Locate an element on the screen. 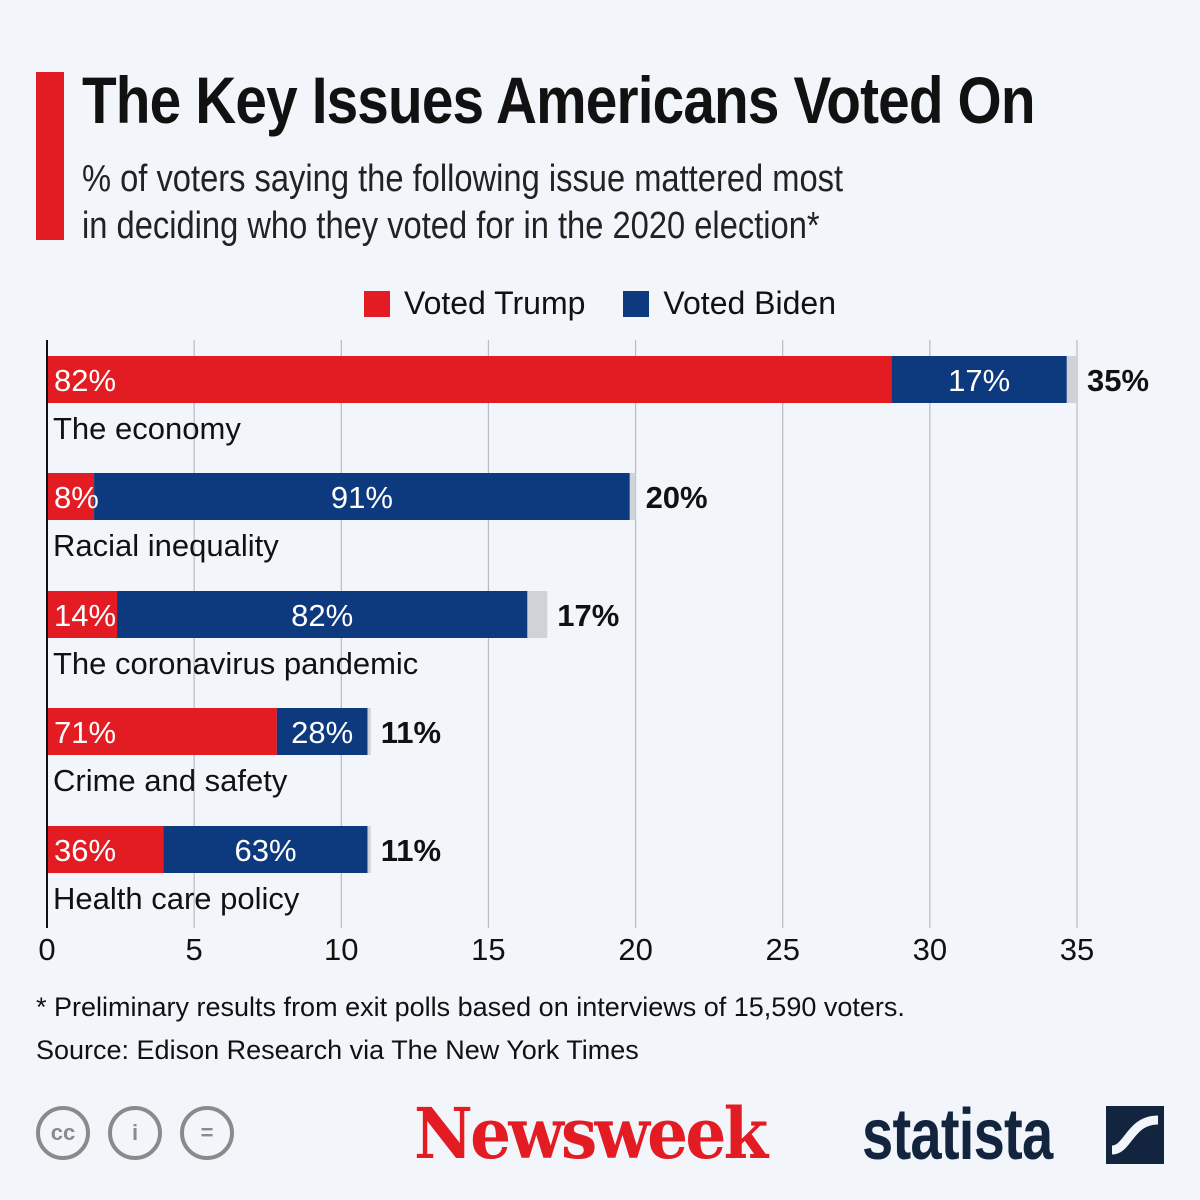 The image size is (1200, 1200). by-icon: i is located at coordinates (135, 1133).